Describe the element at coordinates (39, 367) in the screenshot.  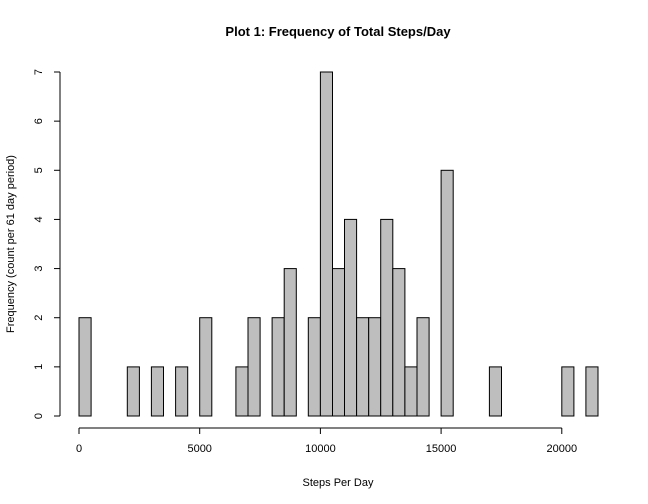
I see `y-tick-label-1: 1` at that location.